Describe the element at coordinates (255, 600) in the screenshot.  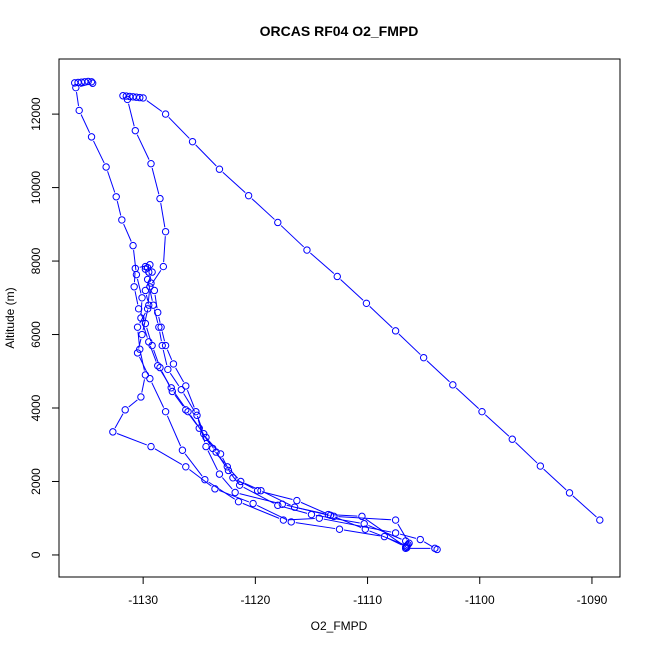
I see `x-tick-label: -1120` at that location.